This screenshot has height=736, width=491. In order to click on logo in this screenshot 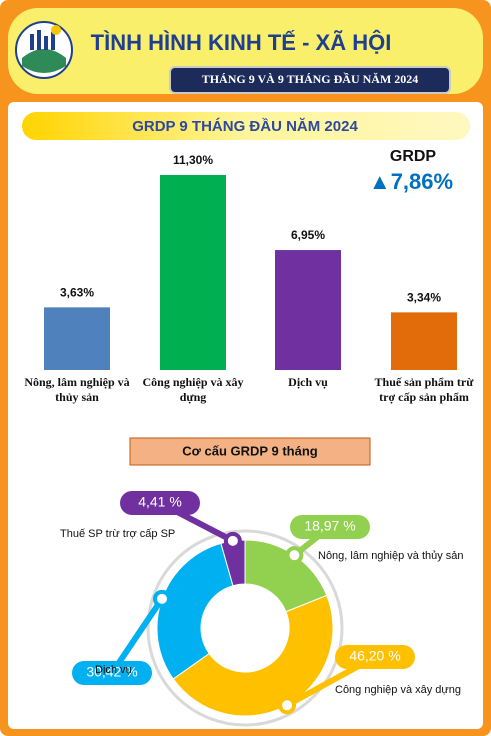, I will do `click(44, 50)`.